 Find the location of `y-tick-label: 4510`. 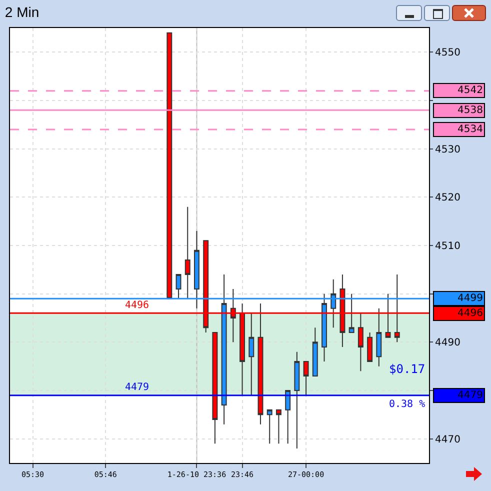

y-tick-label: 4510 is located at coordinates (447, 246).